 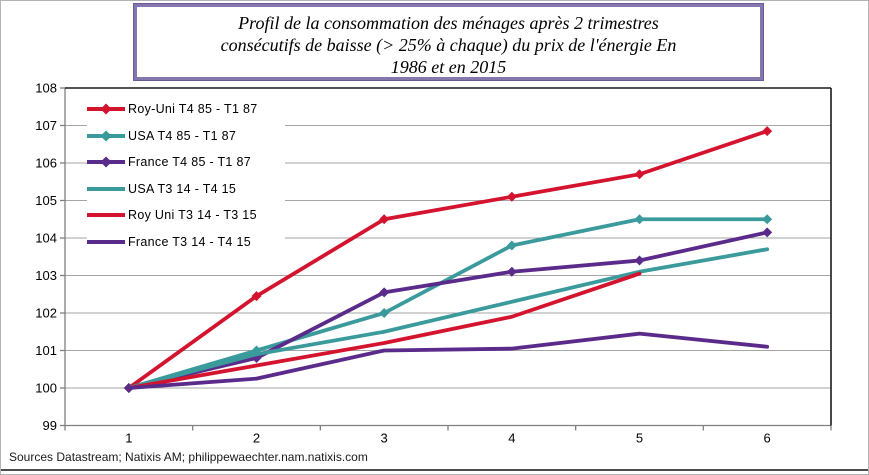 I want to click on legend-item-usa-85: USA T4 85 - T1 87, so click(x=186, y=136).